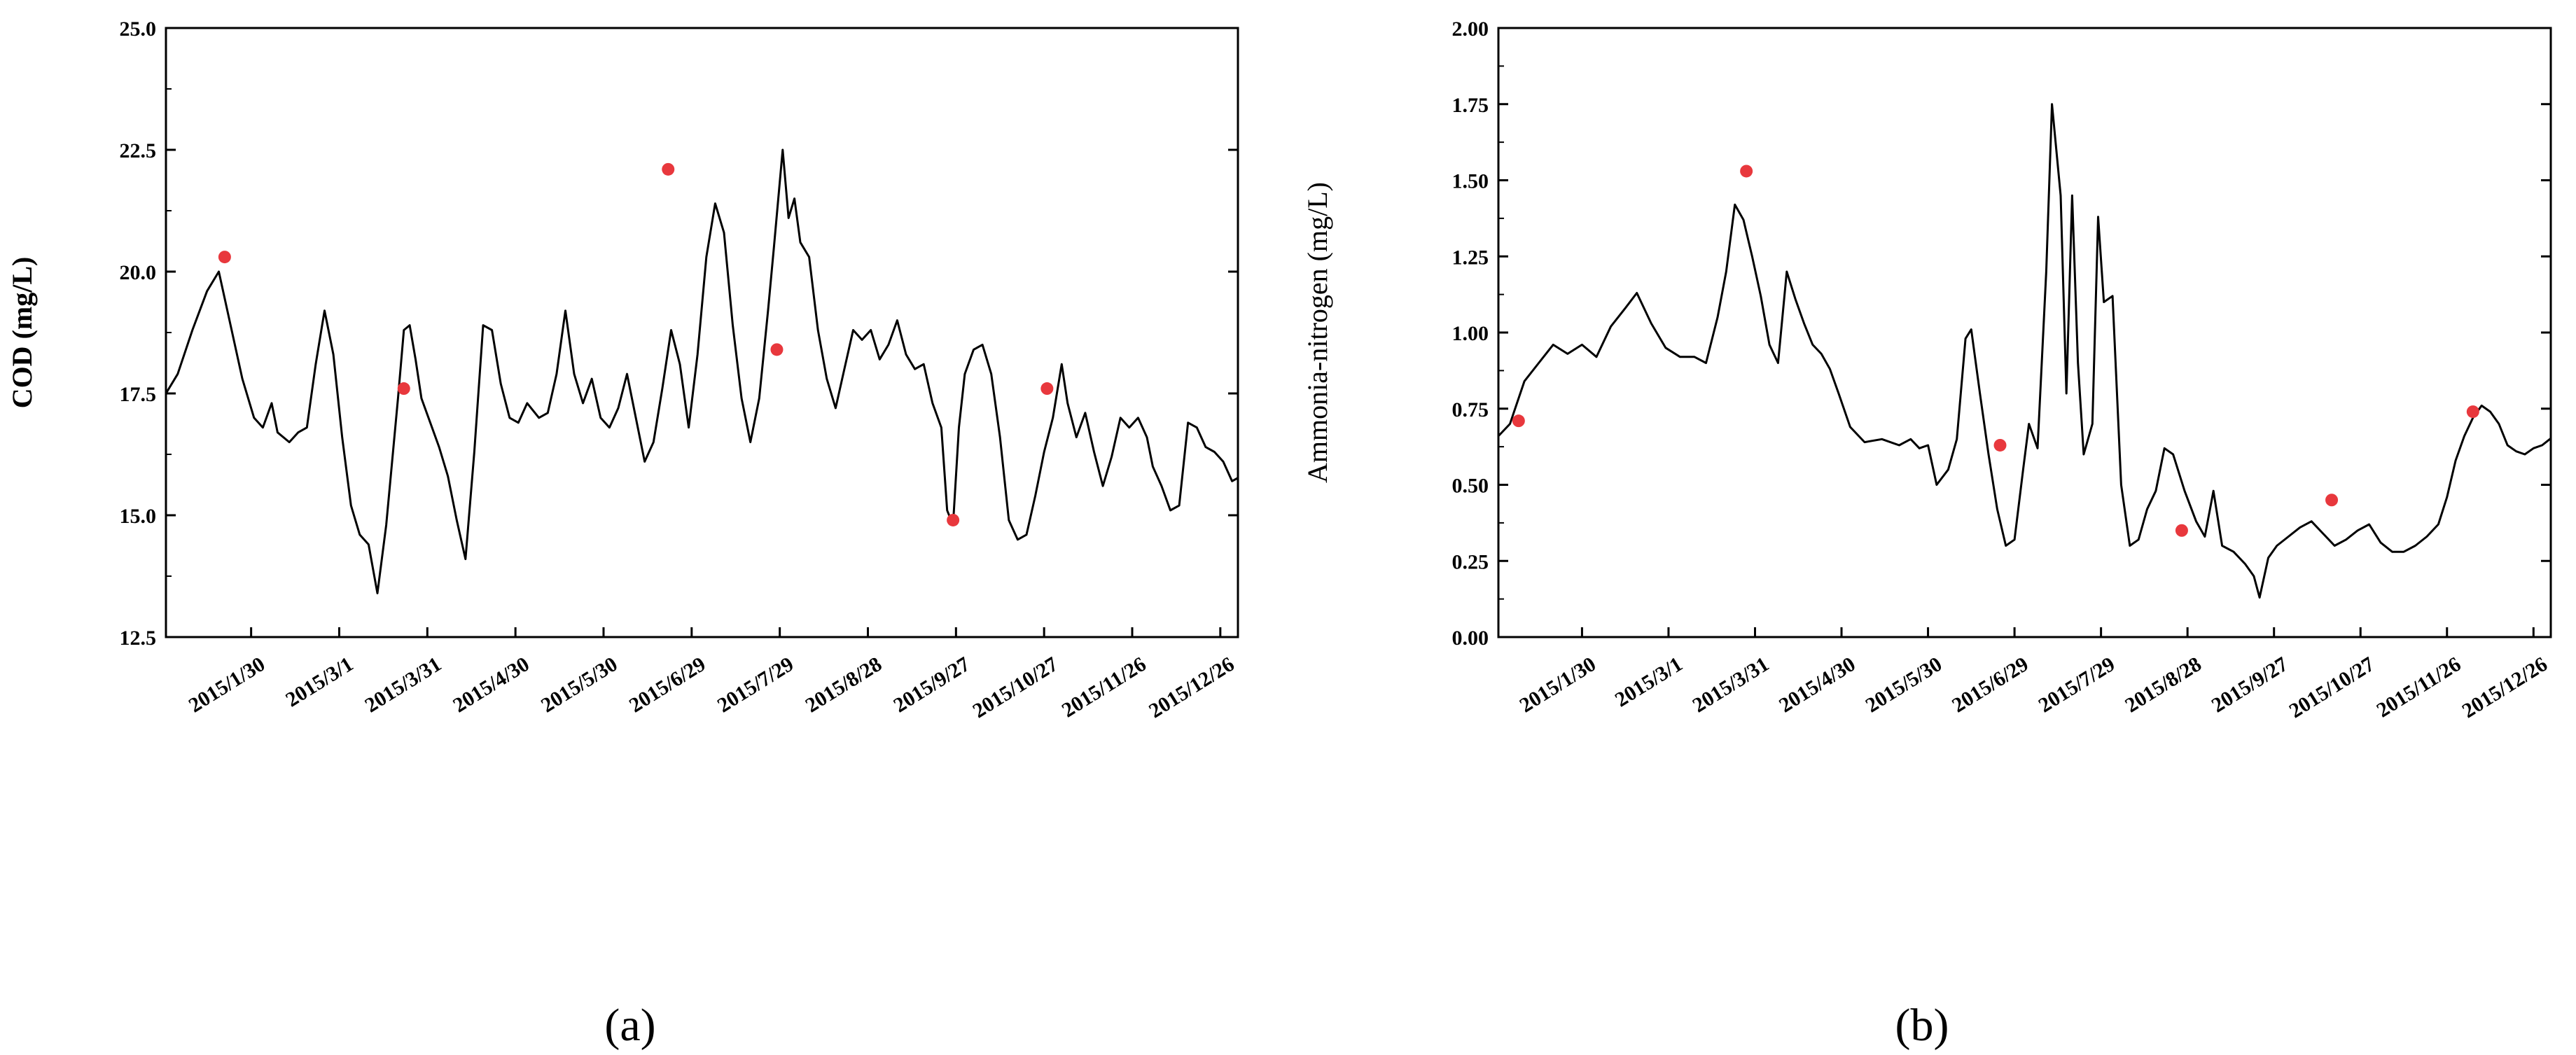 The width and height of the screenshot is (2576, 1055). Describe the element at coordinates (1470, 105) in the screenshot. I see `y-tick-label: 1.75` at that location.